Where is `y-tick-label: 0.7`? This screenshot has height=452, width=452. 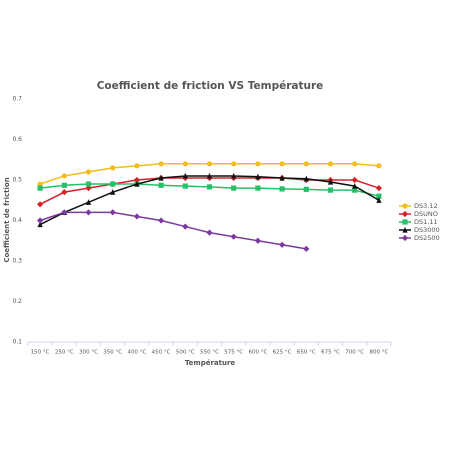
y-tick-label: 0.7 is located at coordinates (17, 99).